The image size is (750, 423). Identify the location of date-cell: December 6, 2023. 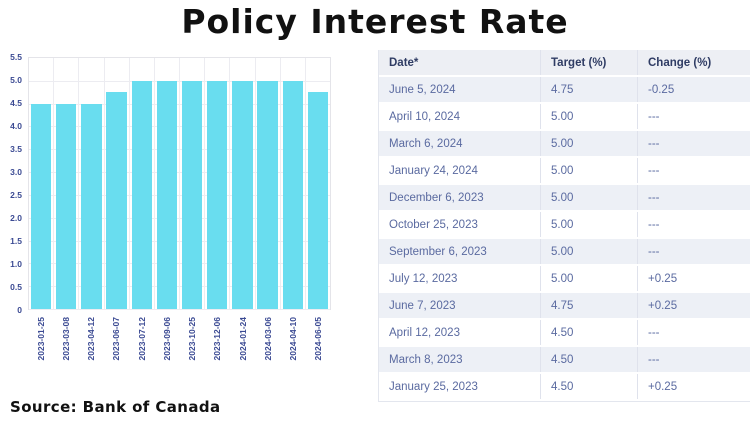
(436, 197).